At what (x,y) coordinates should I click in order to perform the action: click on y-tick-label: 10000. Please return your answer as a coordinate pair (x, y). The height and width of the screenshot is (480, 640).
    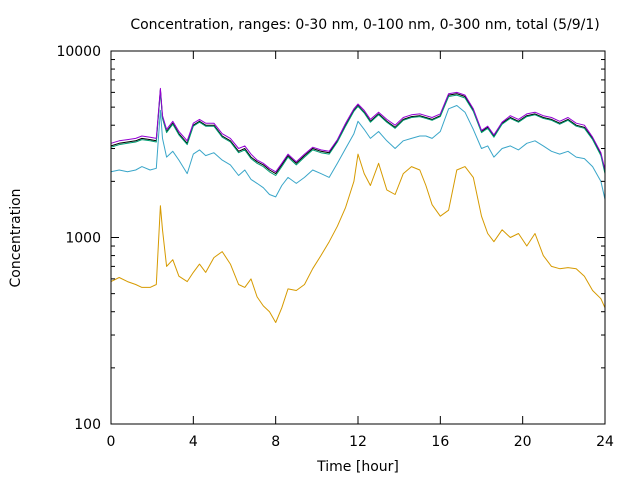
    Looking at the image, I should click on (78, 52).